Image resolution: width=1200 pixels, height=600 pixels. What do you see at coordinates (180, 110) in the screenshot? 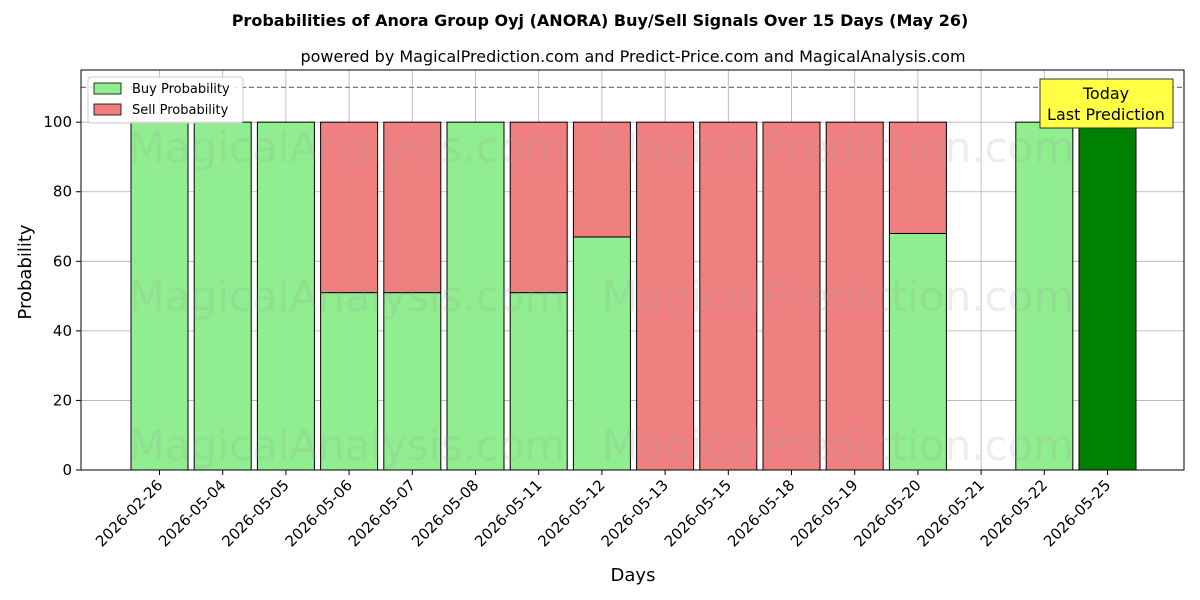
I see `legend-label-sell: Sell Probability` at bounding box center [180, 110].